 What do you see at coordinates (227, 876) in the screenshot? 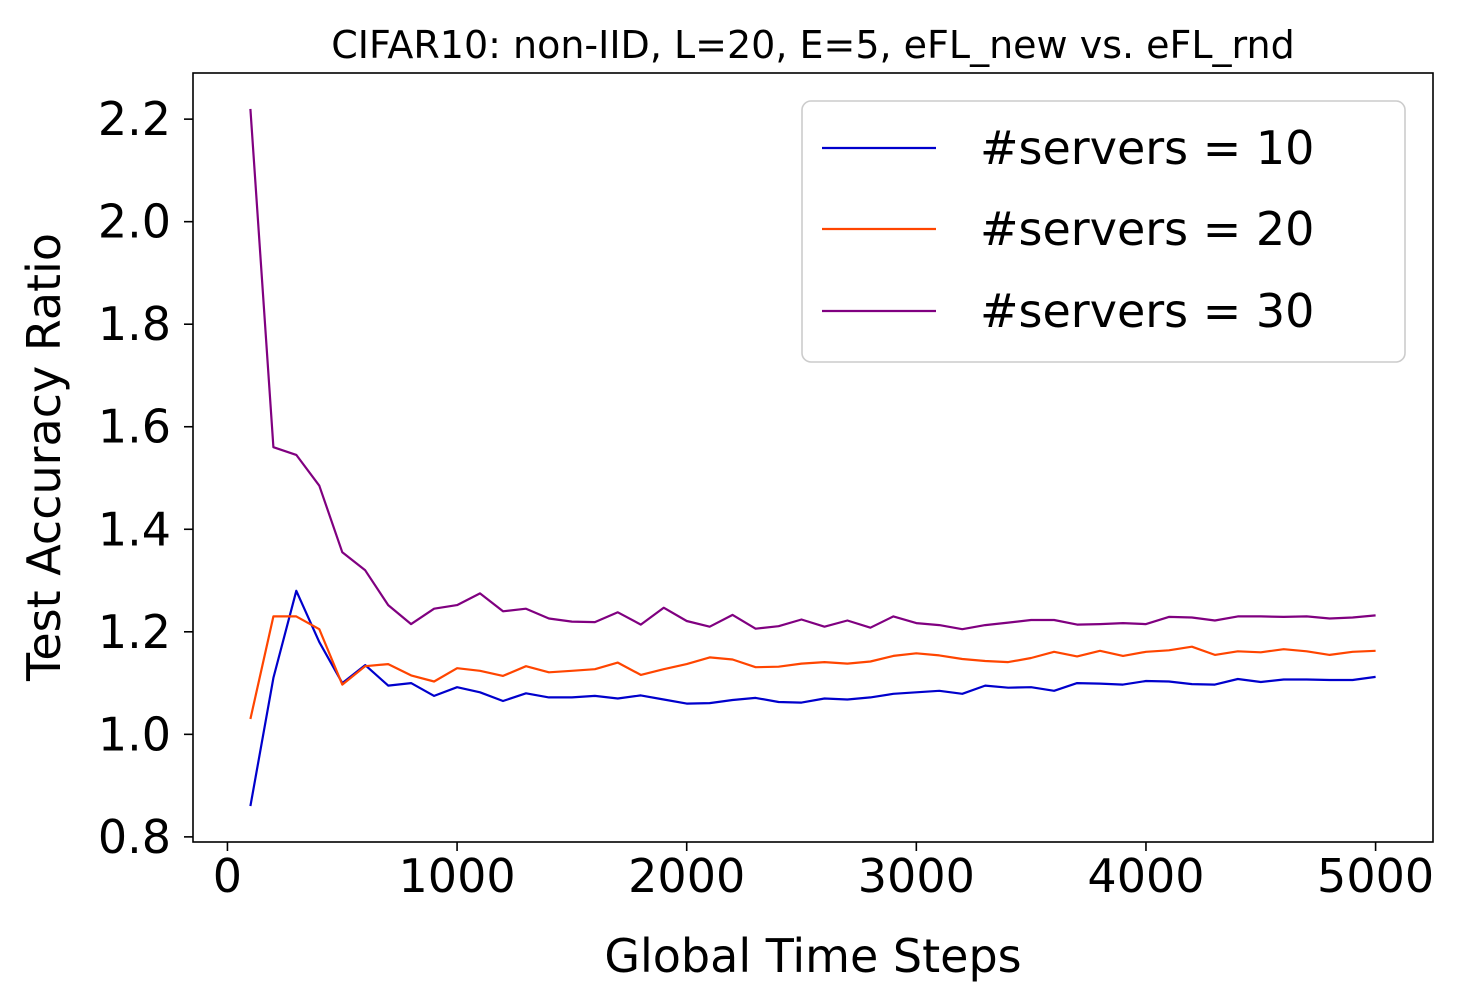
I see `x-tick-label: 0` at bounding box center [227, 876].